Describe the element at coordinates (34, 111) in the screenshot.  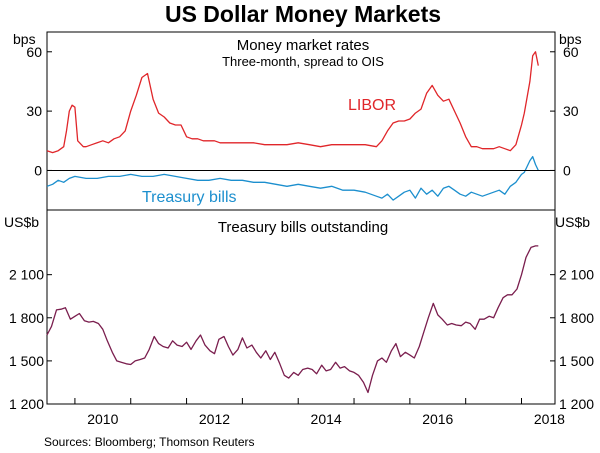
I see `top-ytick-left-label: 30` at that location.